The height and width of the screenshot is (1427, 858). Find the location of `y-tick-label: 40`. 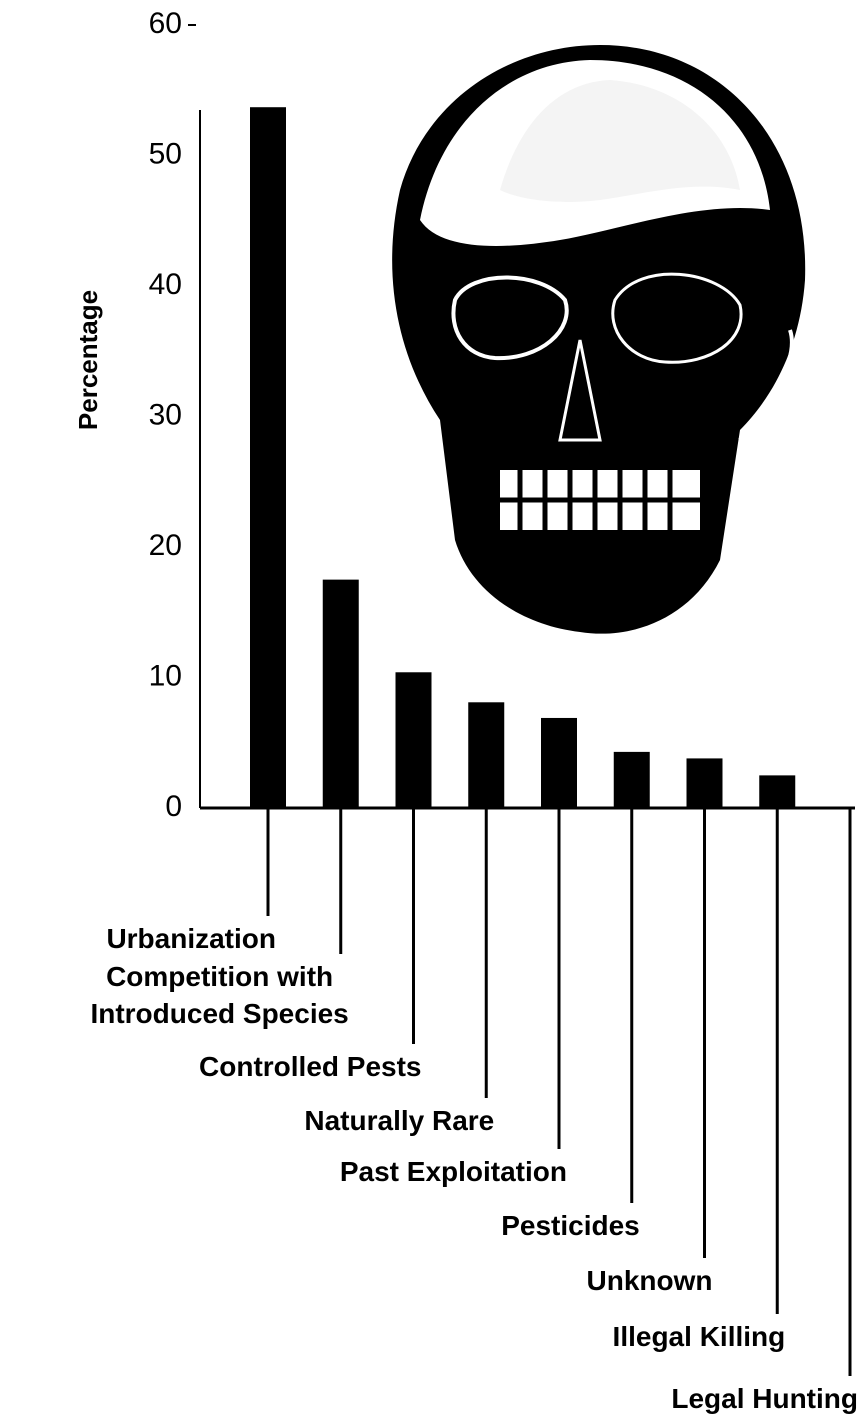

y-tick-label: 40 is located at coordinates (165, 284).